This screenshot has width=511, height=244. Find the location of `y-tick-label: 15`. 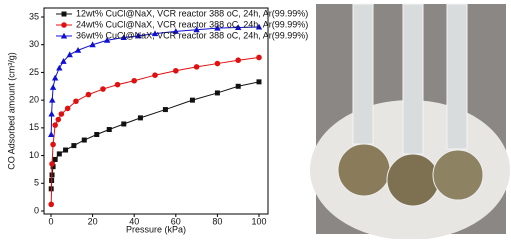

y-tick-label: 15 is located at coordinates (34, 127).